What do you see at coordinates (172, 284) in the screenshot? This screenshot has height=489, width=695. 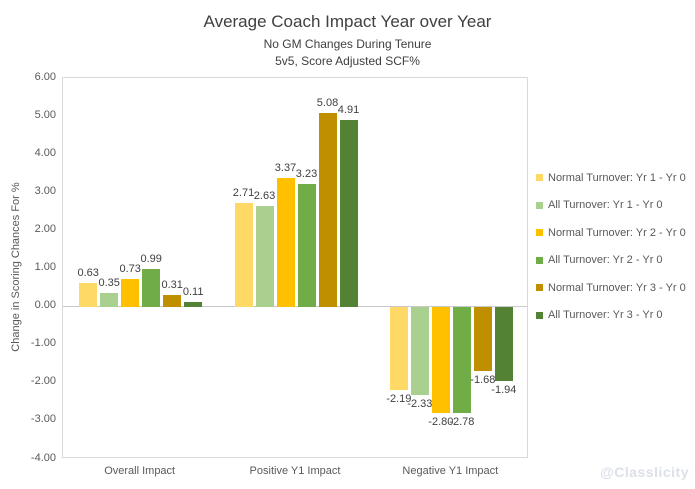 I see `bar-value-label: 0.31` at bounding box center [172, 284].